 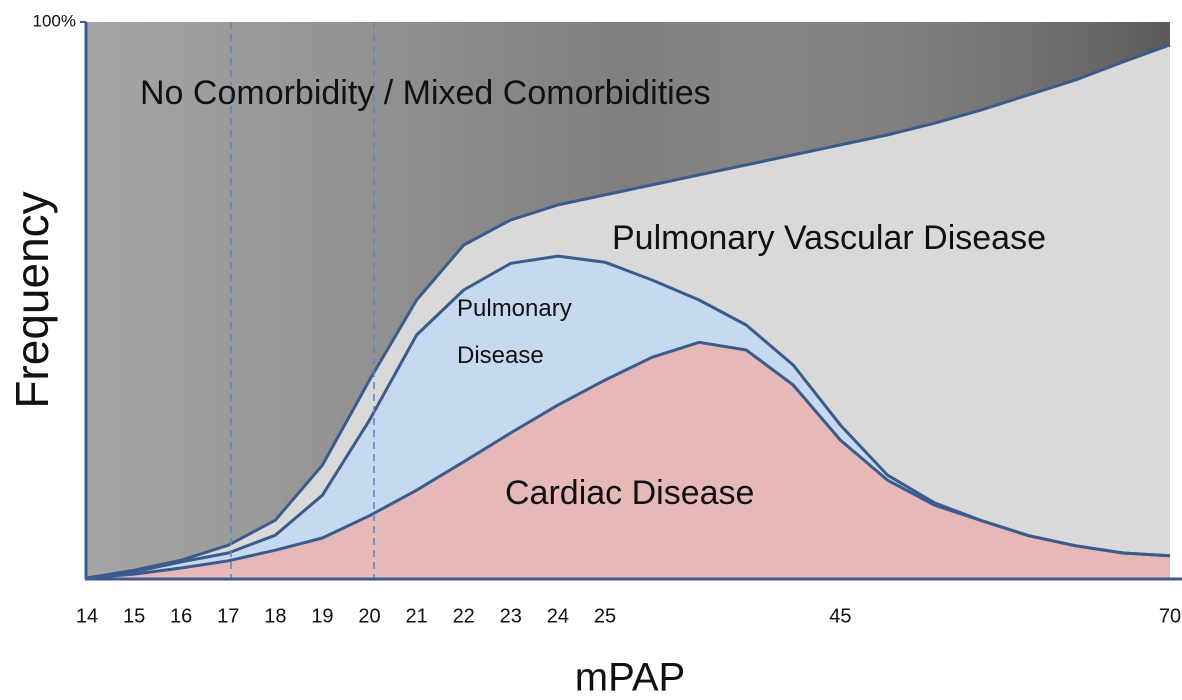 What do you see at coordinates (181, 616) in the screenshot?
I see `x-tick-label: 16` at bounding box center [181, 616].